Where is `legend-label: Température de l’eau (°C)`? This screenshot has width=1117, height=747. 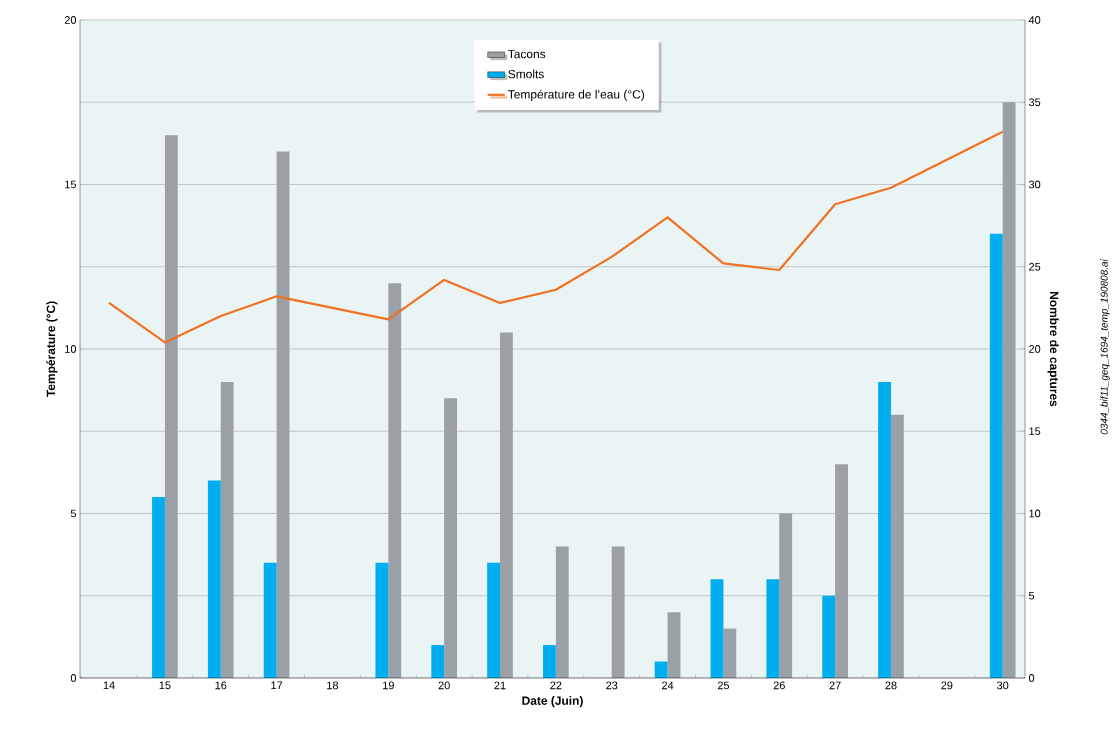 legend-label: Température de l’eau (°C) is located at coordinates (576, 95).